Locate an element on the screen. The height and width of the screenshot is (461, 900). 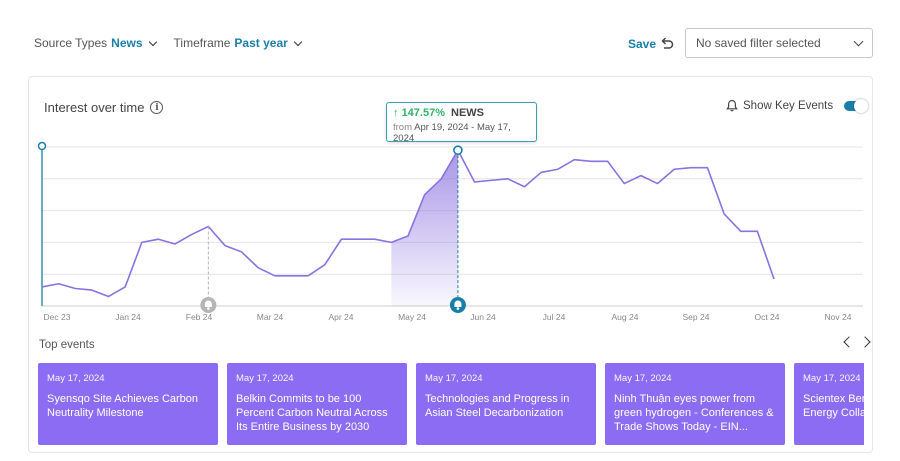
timeframe-dropdown: Timeframe Past year is located at coordinates (238, 43).